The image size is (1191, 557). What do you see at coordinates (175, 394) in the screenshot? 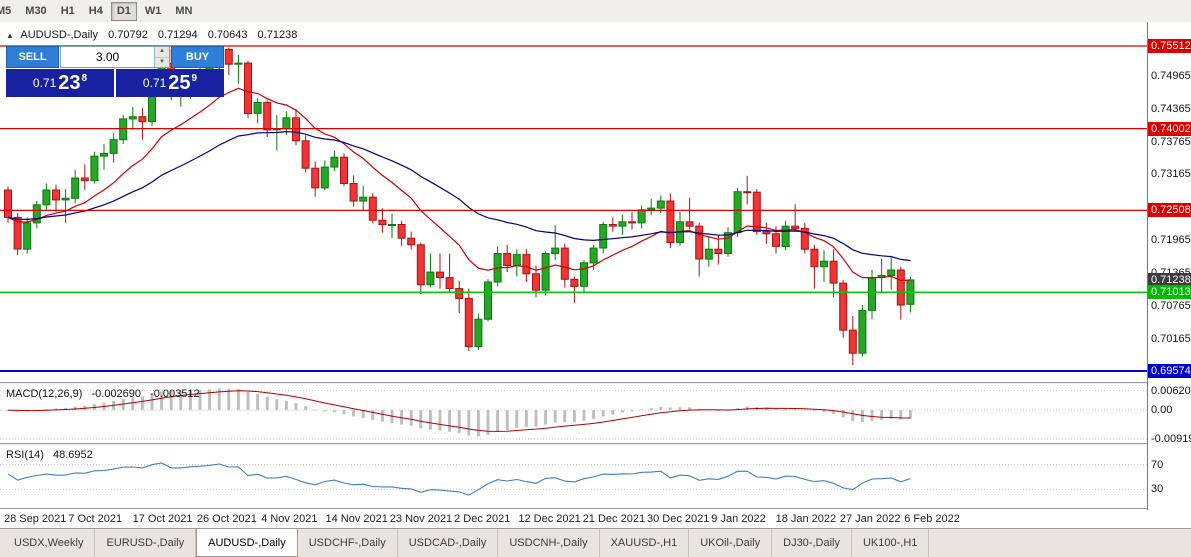
I see `macd-value-signal: -0.003512` at bounding box center [175, 394].